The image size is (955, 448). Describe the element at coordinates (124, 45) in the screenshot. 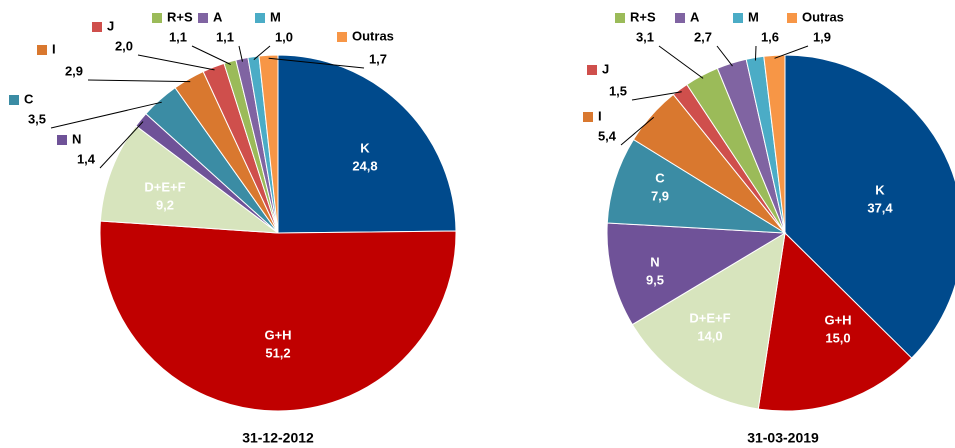

I see `slice-value: 2,0` at that location.